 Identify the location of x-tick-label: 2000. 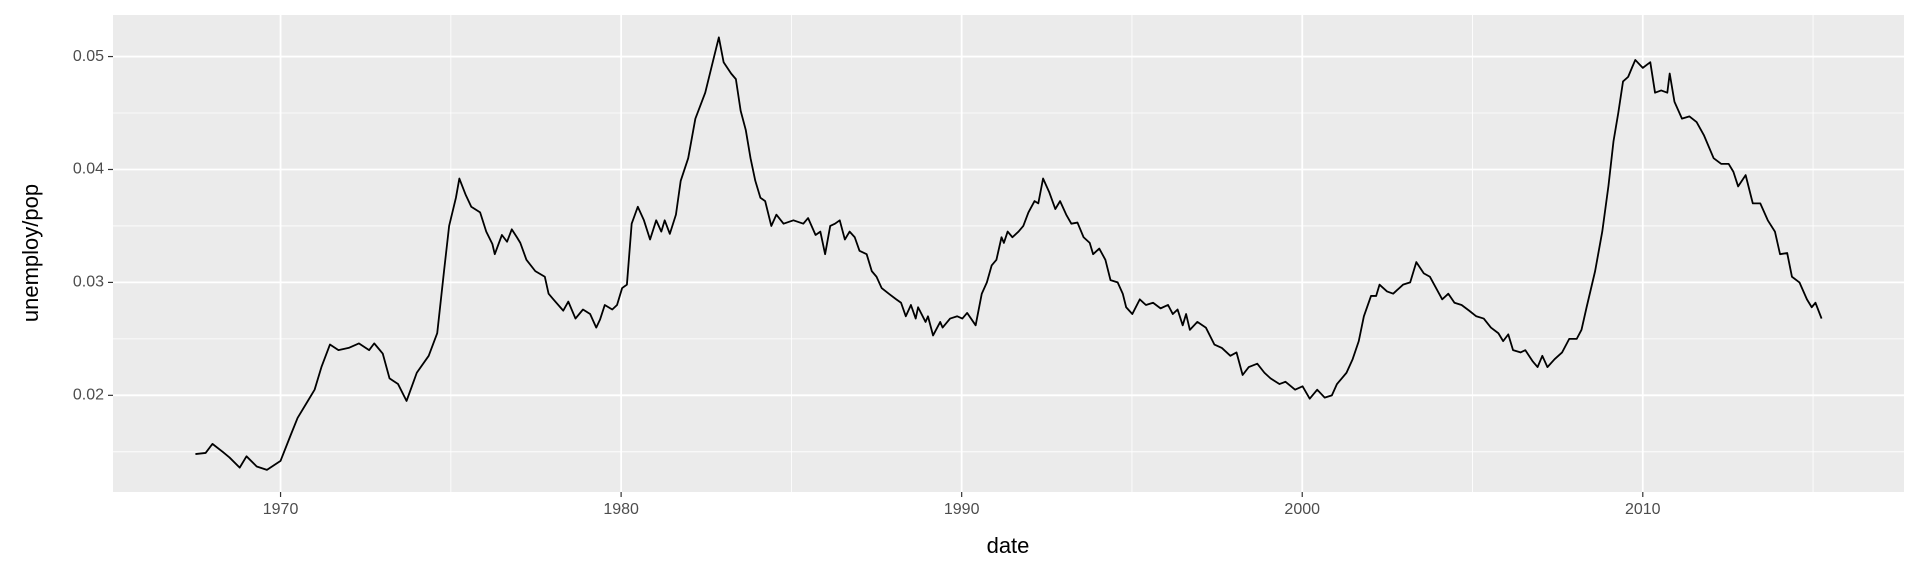
(1302, 509).